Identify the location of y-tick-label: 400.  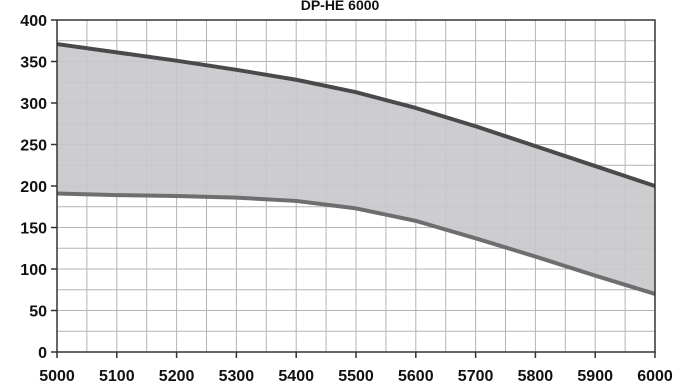
(33, 21).